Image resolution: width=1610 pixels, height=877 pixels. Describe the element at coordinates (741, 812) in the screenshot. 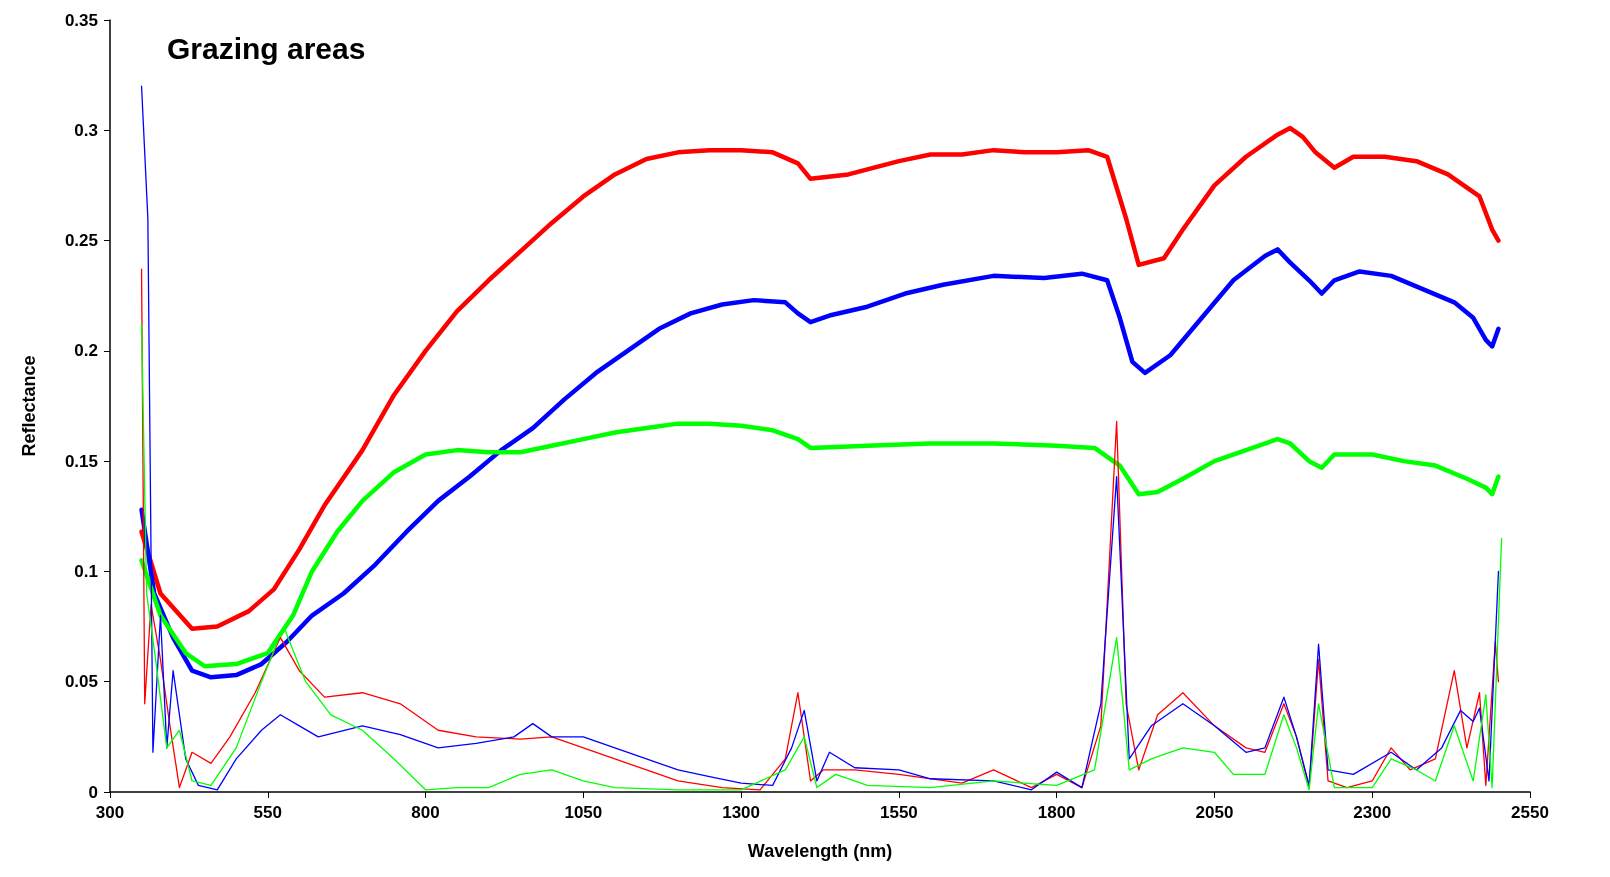

I see `x-tick-label: 1300` at that location.